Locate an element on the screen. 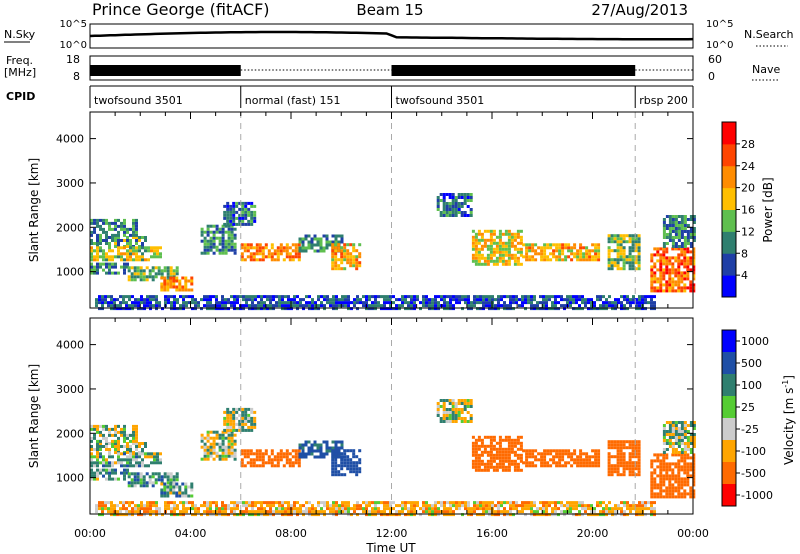 Image resolution: width=800 pixels, height=554 pixels. x-tick-label: 20:00 is located at coordinates (593, 533).